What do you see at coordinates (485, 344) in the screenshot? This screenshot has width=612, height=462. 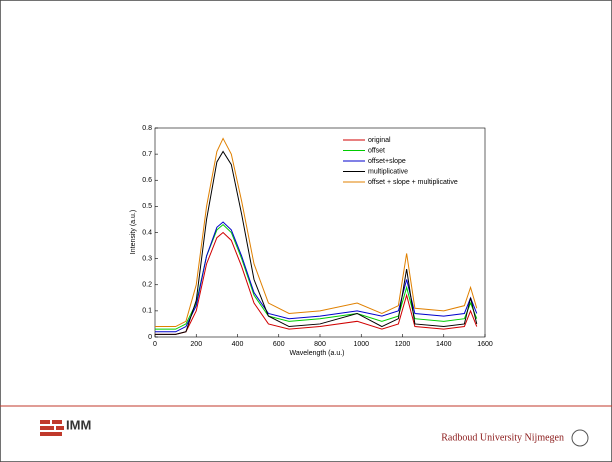 I see `x-tick-label: 1600` at bounding box center [485, 344].